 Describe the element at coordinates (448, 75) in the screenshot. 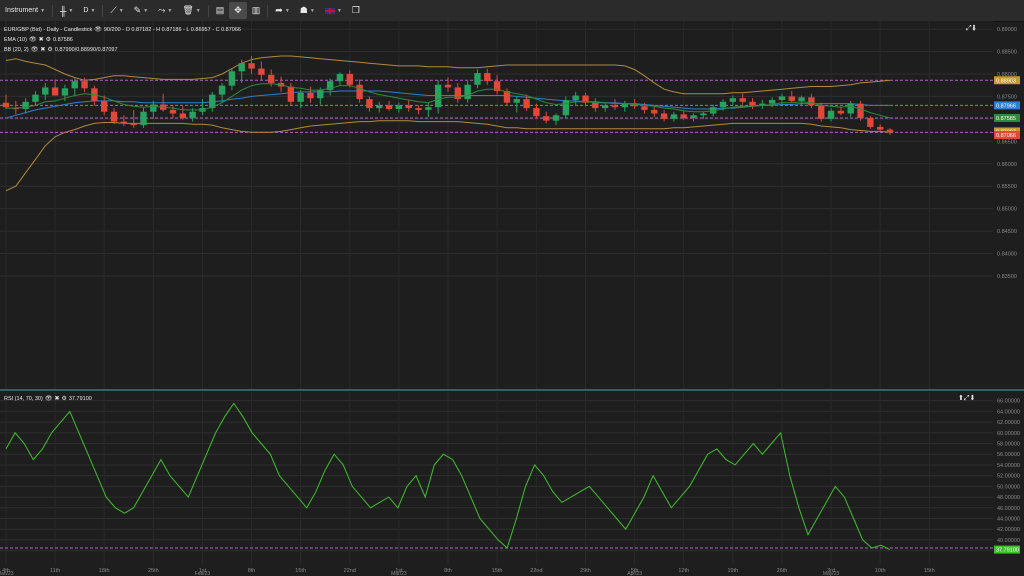

I see `bb-upper-line` at that location.